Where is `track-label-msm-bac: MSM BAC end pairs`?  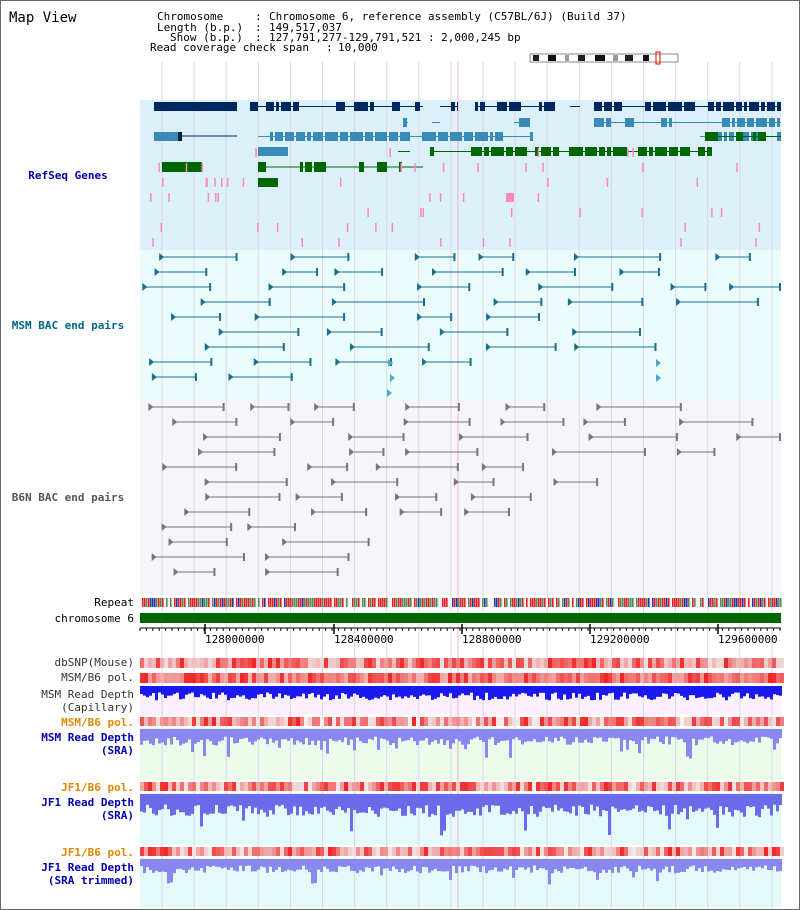
track-label-msm-bac: MSM BAC end pairs is located at coordinates (68, 325).